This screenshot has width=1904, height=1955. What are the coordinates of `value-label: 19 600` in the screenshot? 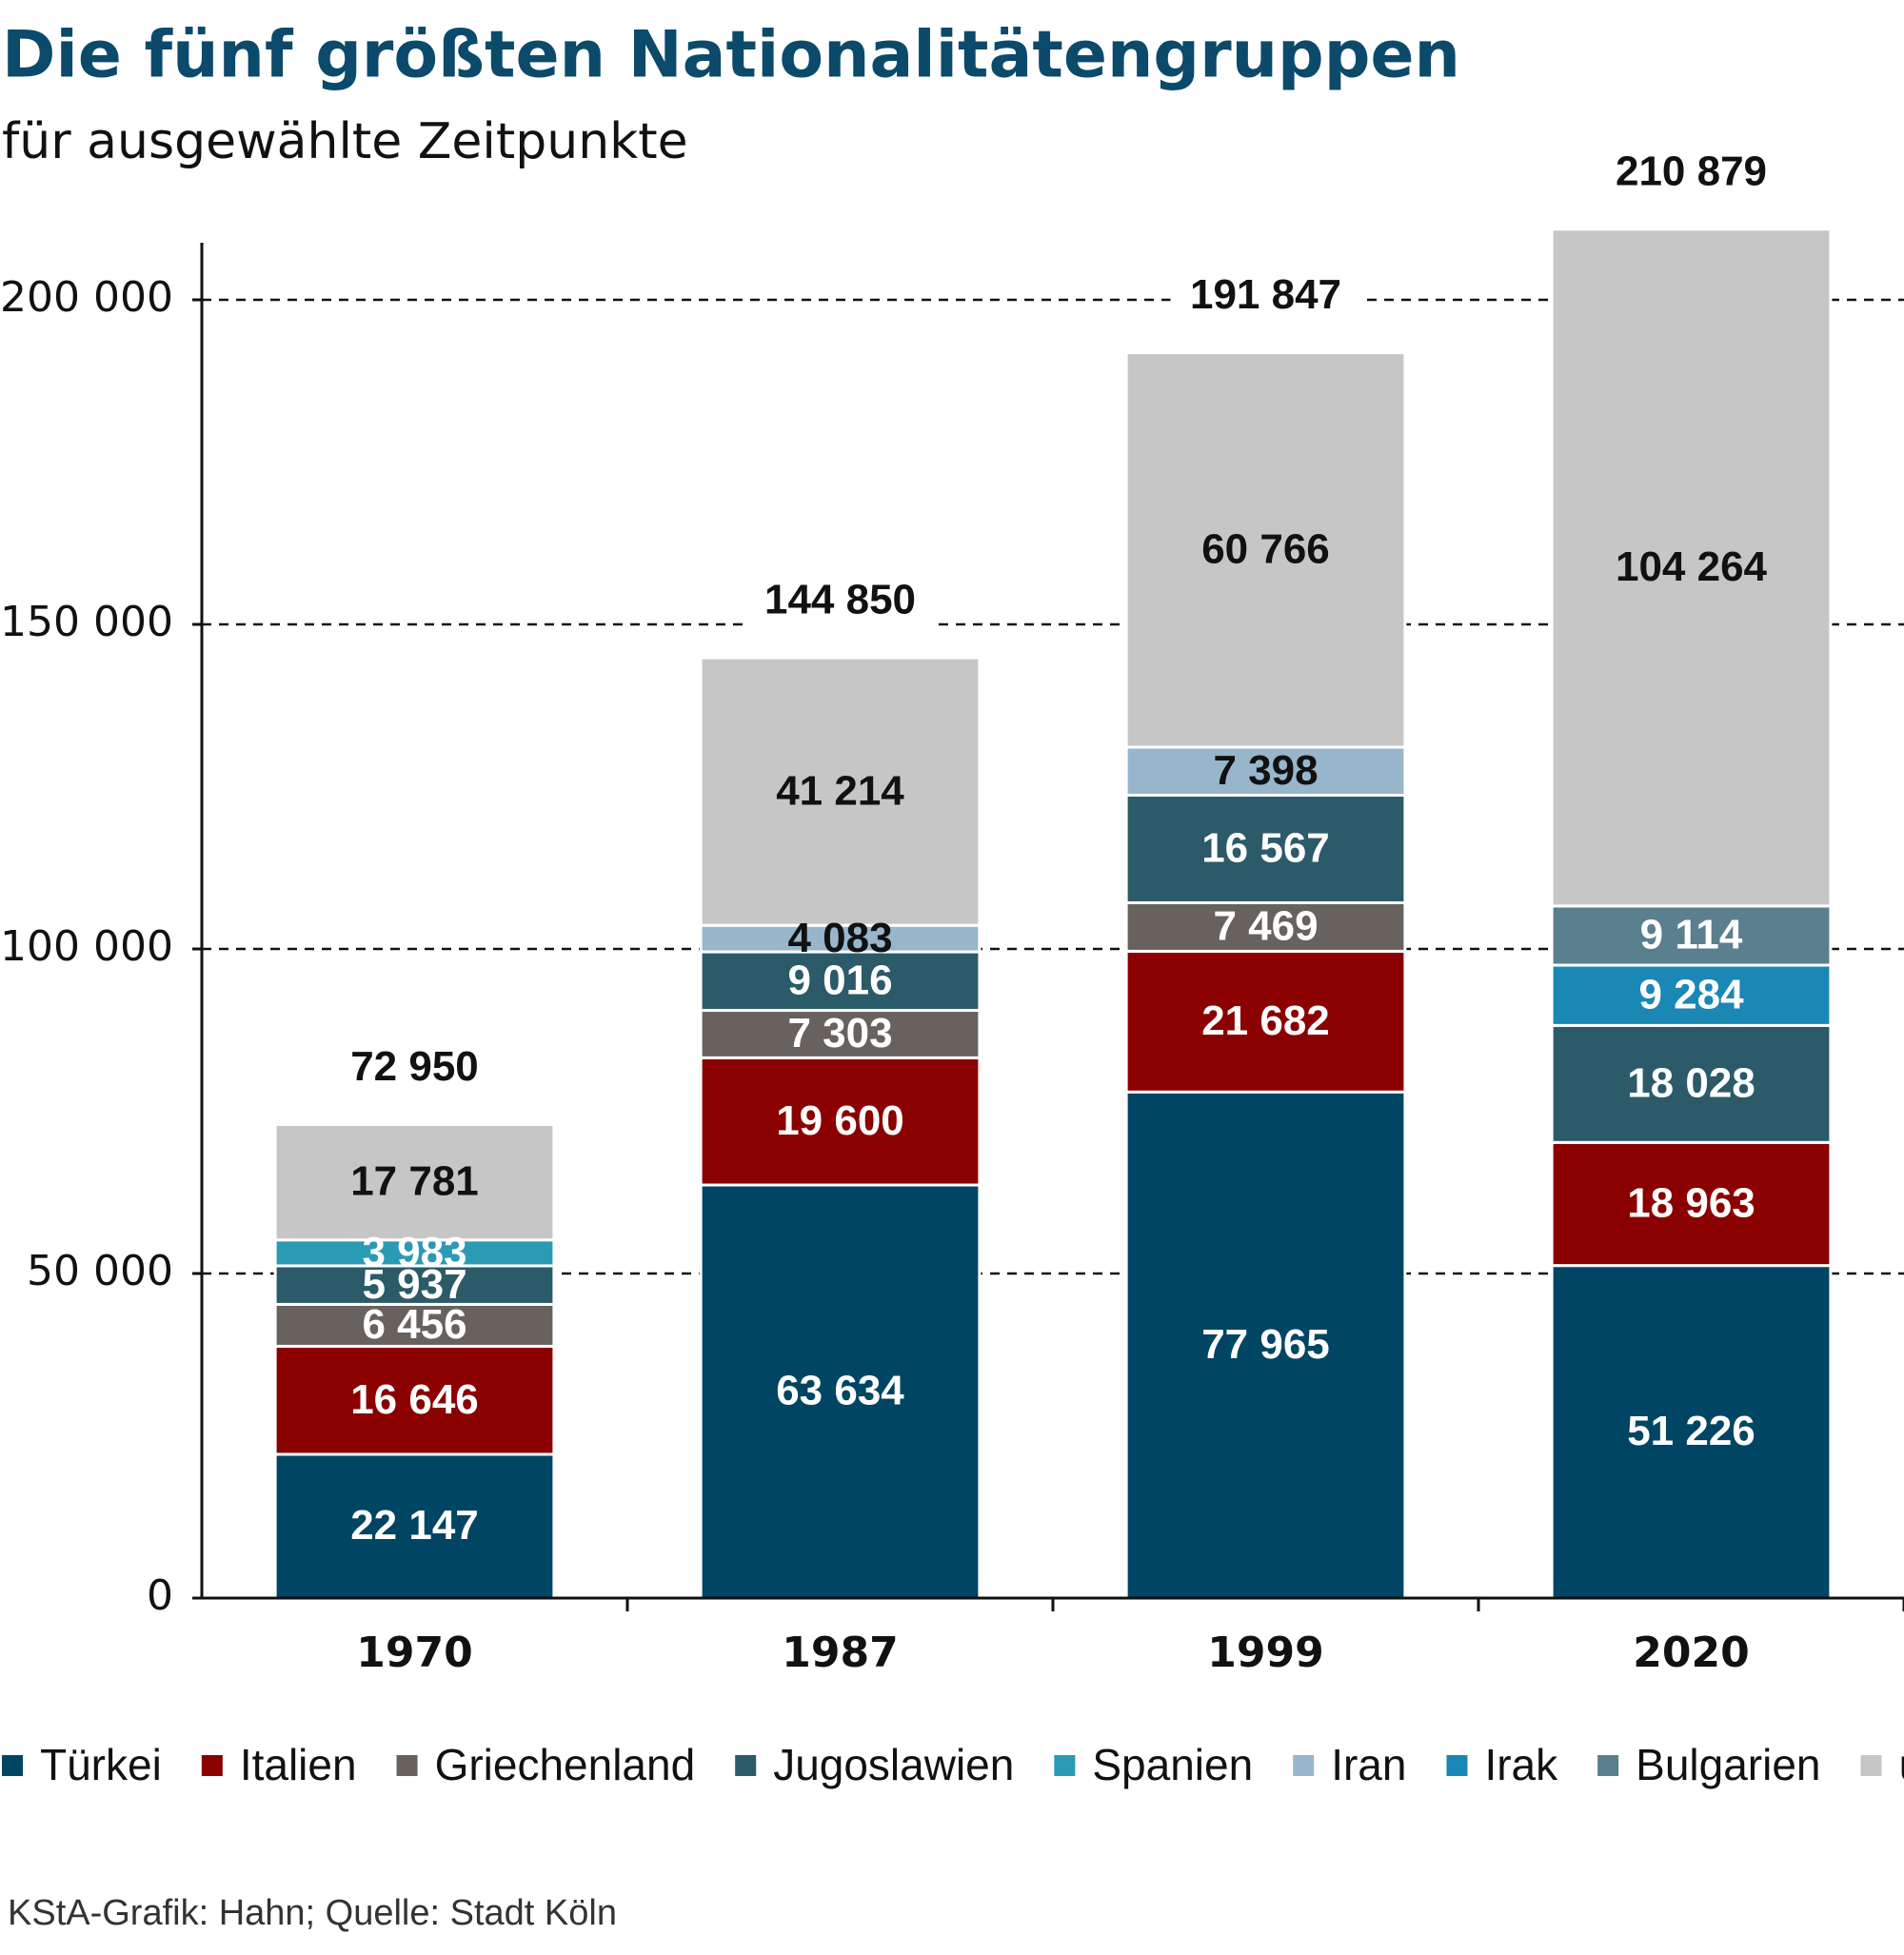 It's located at (840, 1120).